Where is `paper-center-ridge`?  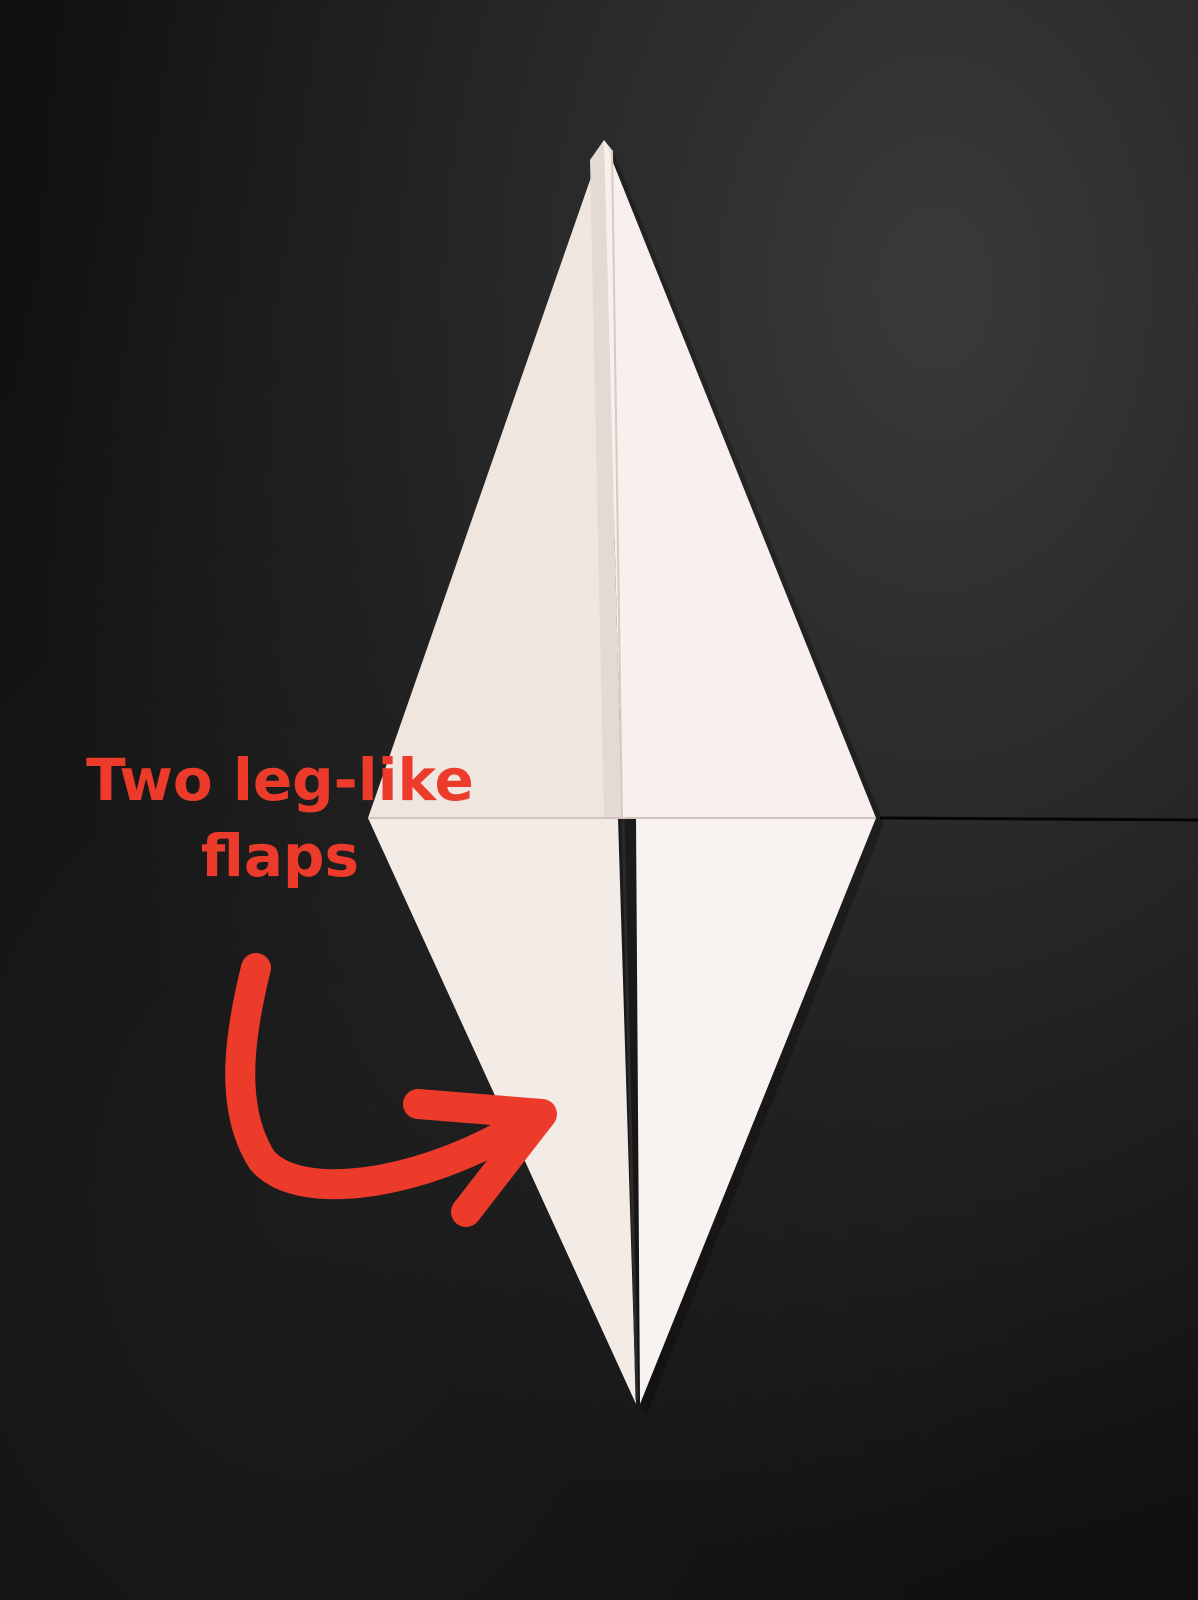
paper-center-ridge is located at coordinates (606, 479).